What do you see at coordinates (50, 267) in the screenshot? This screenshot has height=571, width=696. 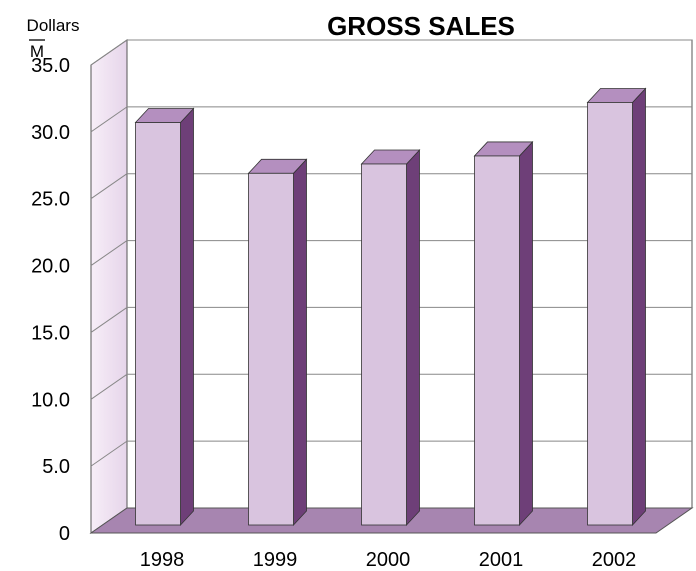 I see `y-tick-label: 20.0` at bounding box center [50, 267].